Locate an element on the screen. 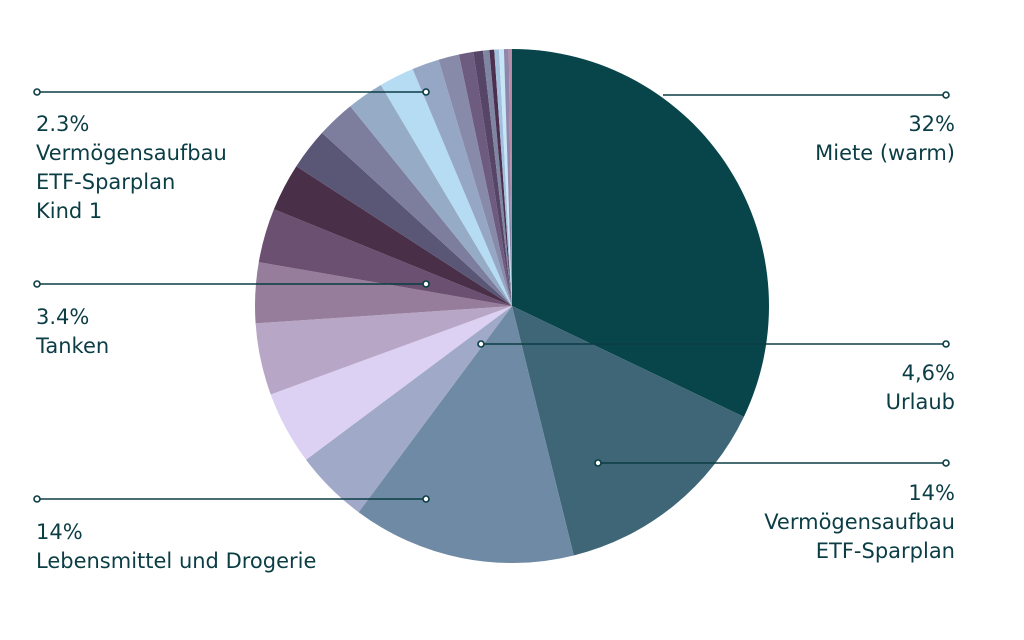 The height and width of the screenshot is (640, 1024). callout-label: Urlaub is located at coordinates (920, 402).